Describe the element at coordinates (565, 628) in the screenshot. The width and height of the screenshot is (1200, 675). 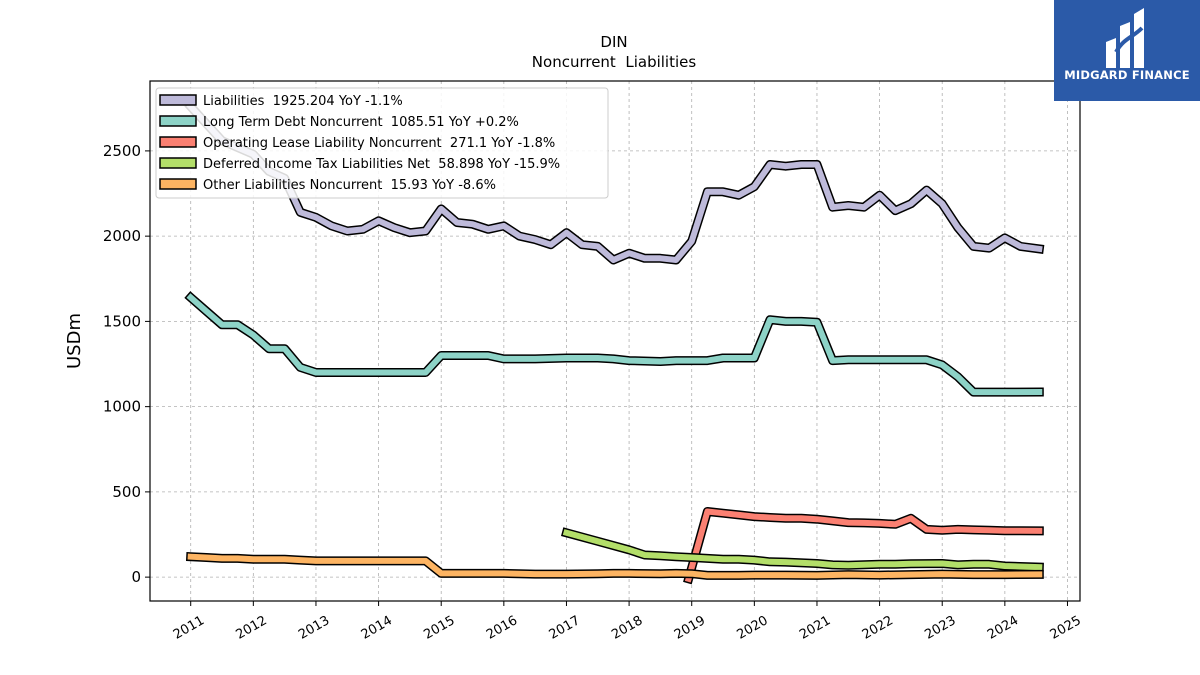
I see `x-tick-label: 2017` at that location.